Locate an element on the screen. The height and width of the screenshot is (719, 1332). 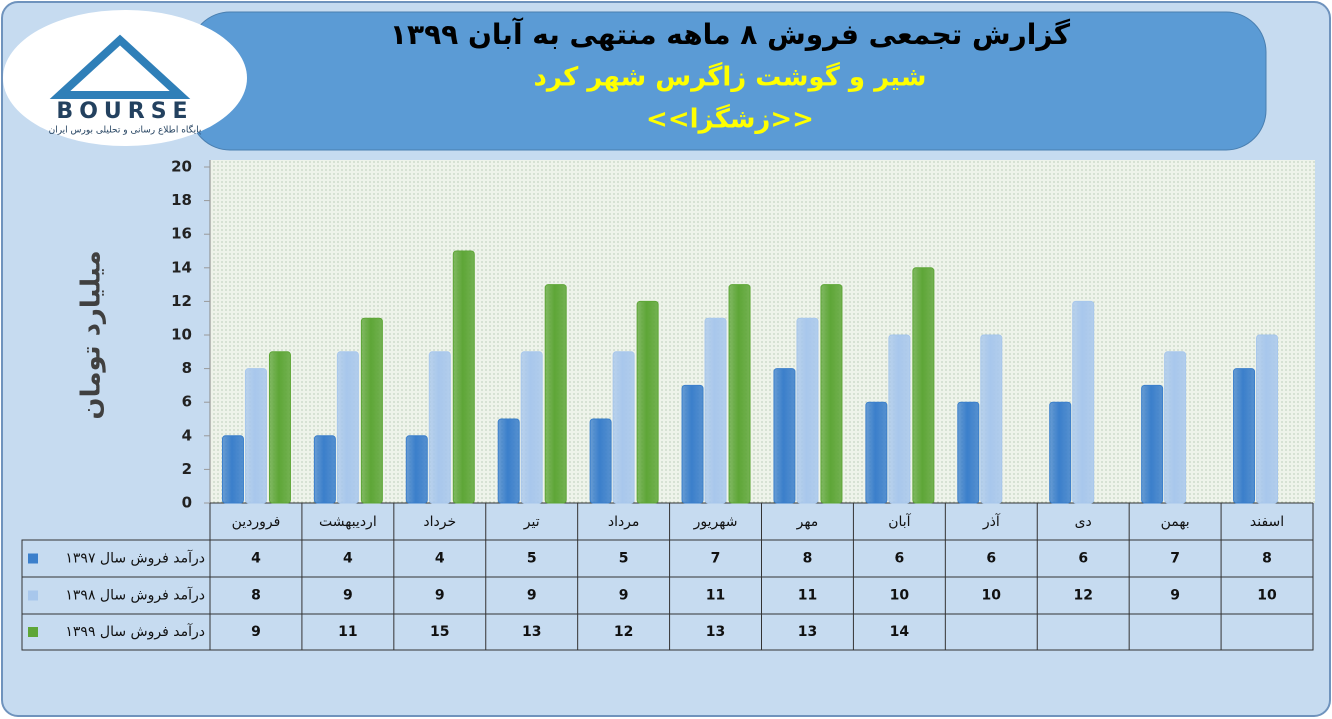
legend-label: درآمد فروش سال ۱۳۹۹ is located at coordinates (135, 631).